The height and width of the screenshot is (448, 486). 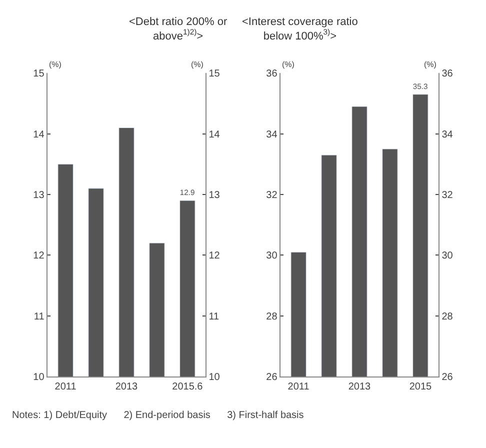 I want to click on y2-tick-label: 26, so click(x=448, y=377).